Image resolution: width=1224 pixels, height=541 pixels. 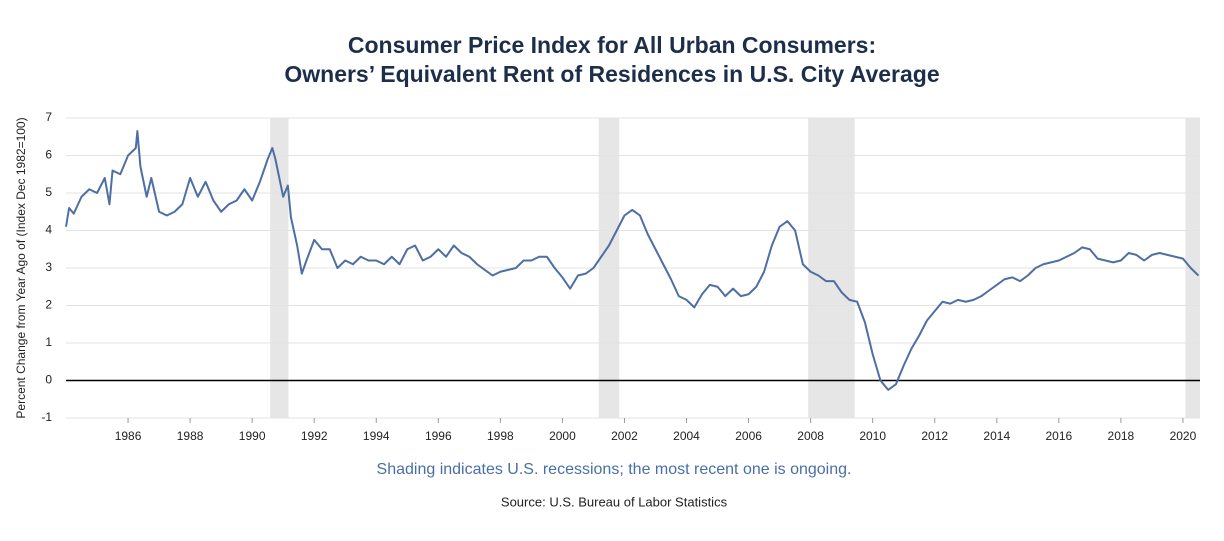 I want to click on y-tick-label: 1, so click(x=48, y=342).